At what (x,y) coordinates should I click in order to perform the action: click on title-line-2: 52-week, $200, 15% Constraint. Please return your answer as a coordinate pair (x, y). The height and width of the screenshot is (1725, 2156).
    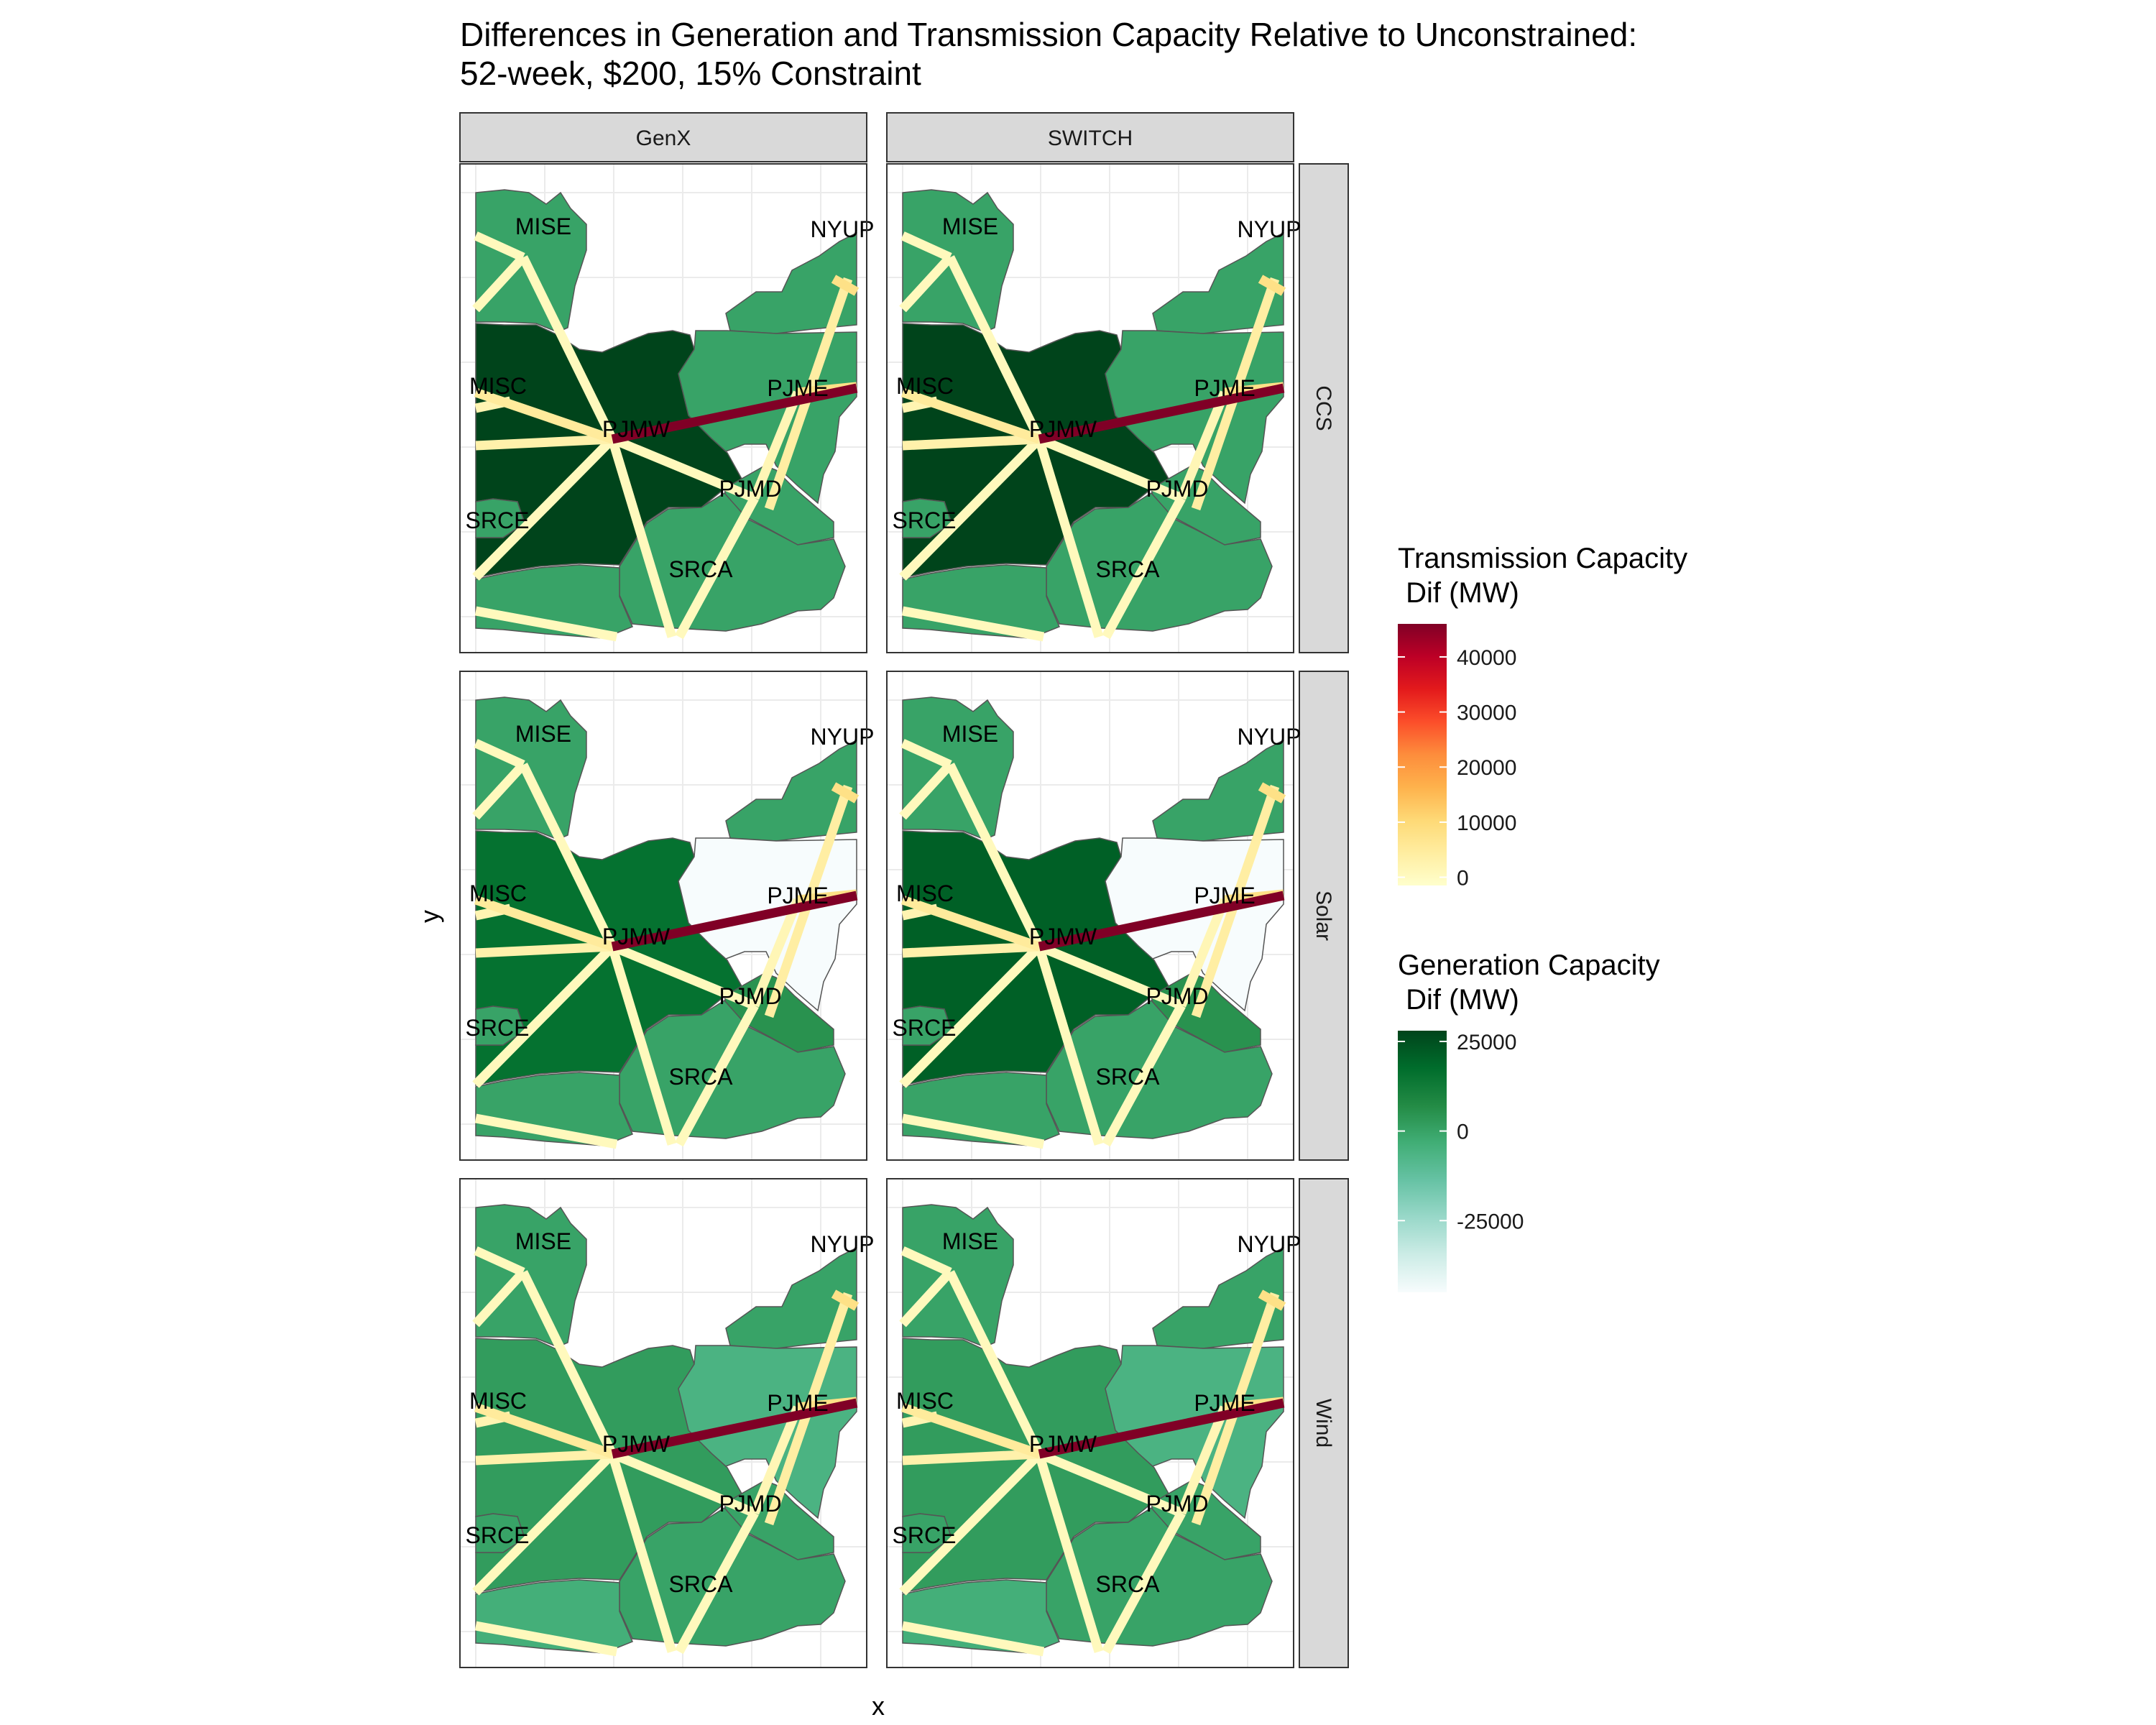
    Looking at the image, I should click on (690, 73).